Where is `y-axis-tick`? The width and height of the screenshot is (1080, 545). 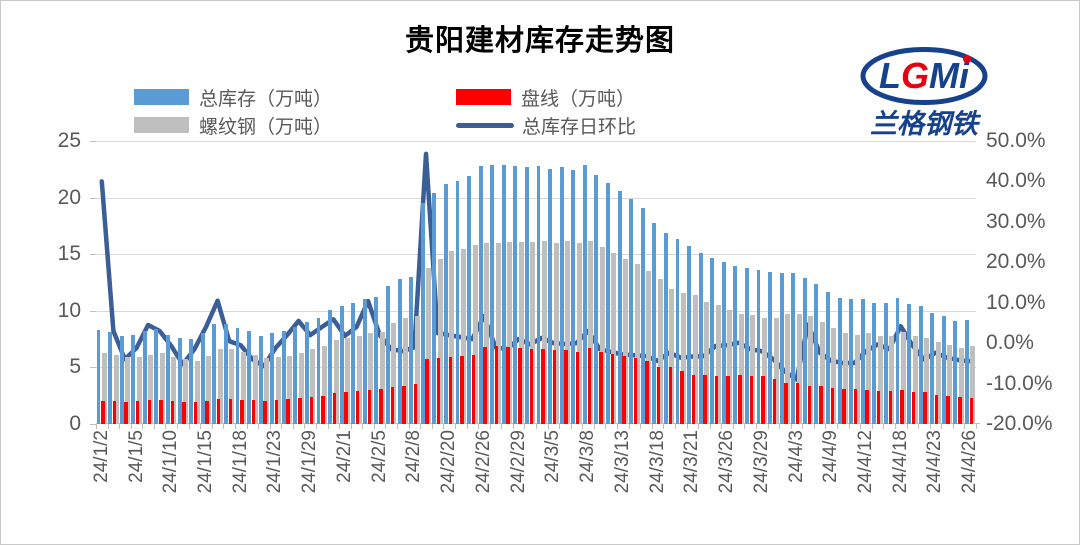
y-axis-tick is located at coordinates (93, 198).